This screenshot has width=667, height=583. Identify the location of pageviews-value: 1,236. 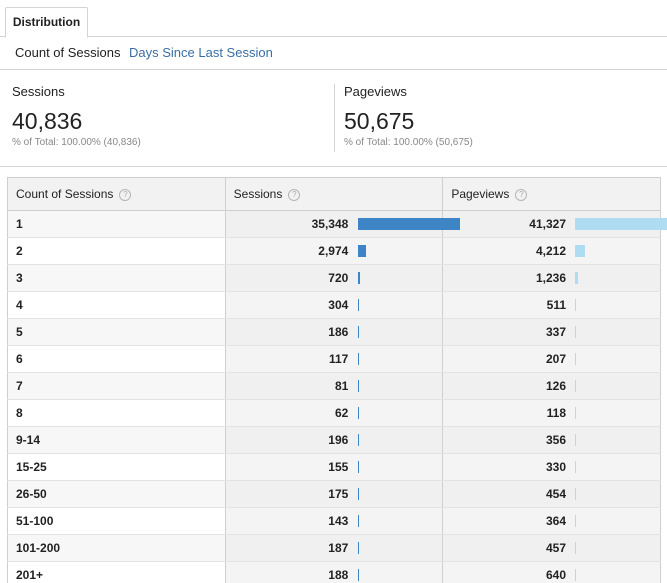
(550, 278).